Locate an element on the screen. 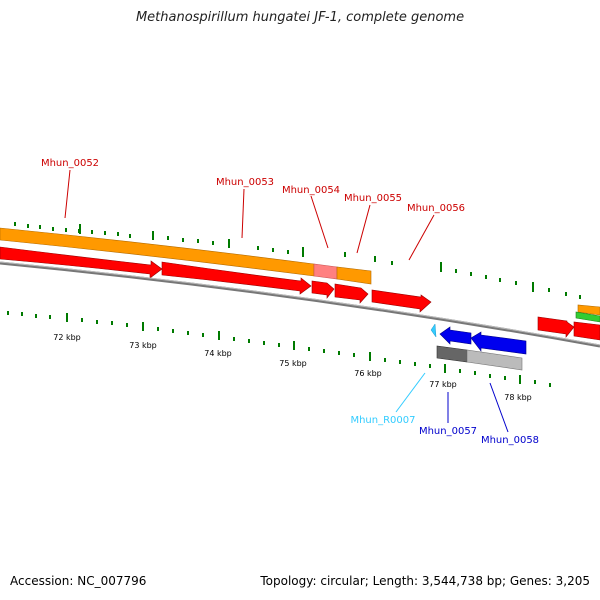  mhun-0055-orange-gene is located at coordinates (354, 275).